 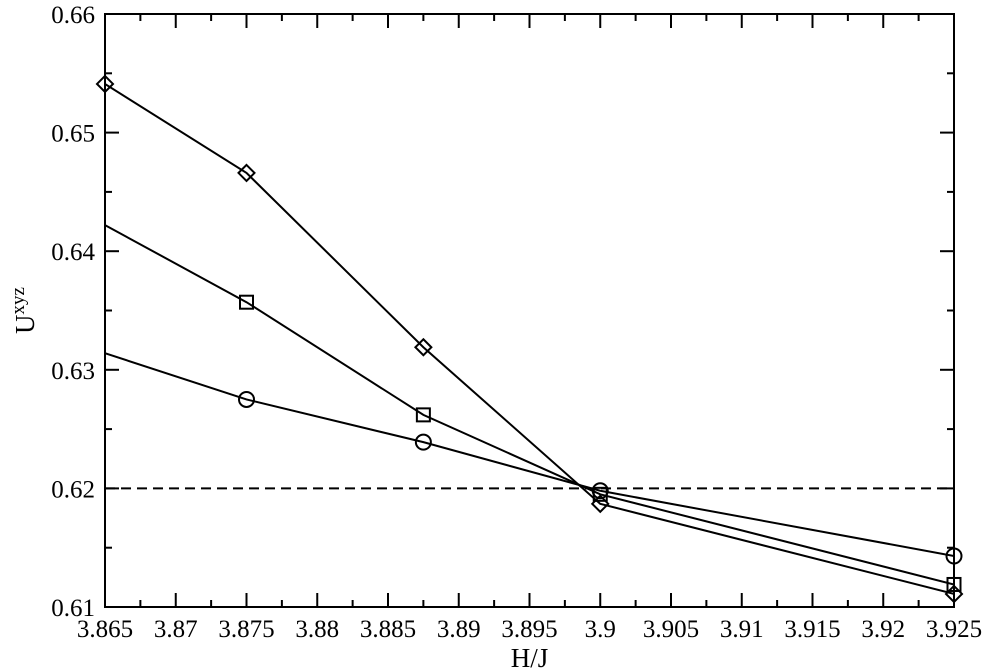 What do you see at coordinates (73, 371) in the screenshot?
I see `y-tick-label: 0.63` at bounding box center [73, 371].